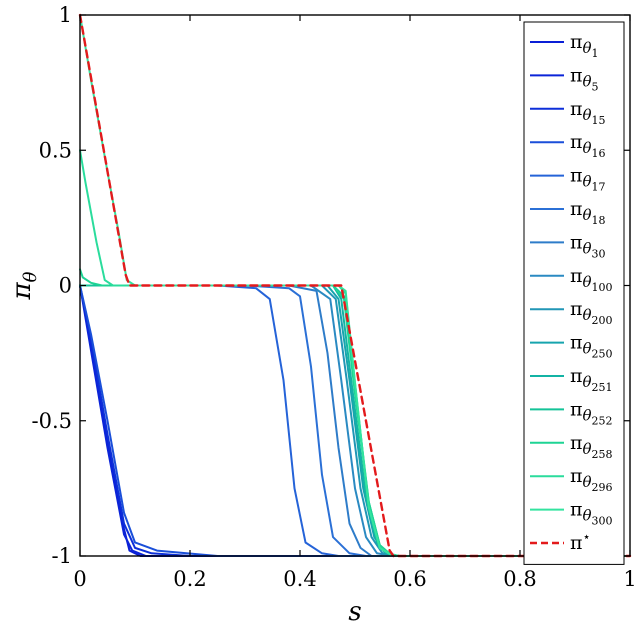 This screenshot has width=636, height=626. I want to click on x-tick-label: 1, so click(629, 579).